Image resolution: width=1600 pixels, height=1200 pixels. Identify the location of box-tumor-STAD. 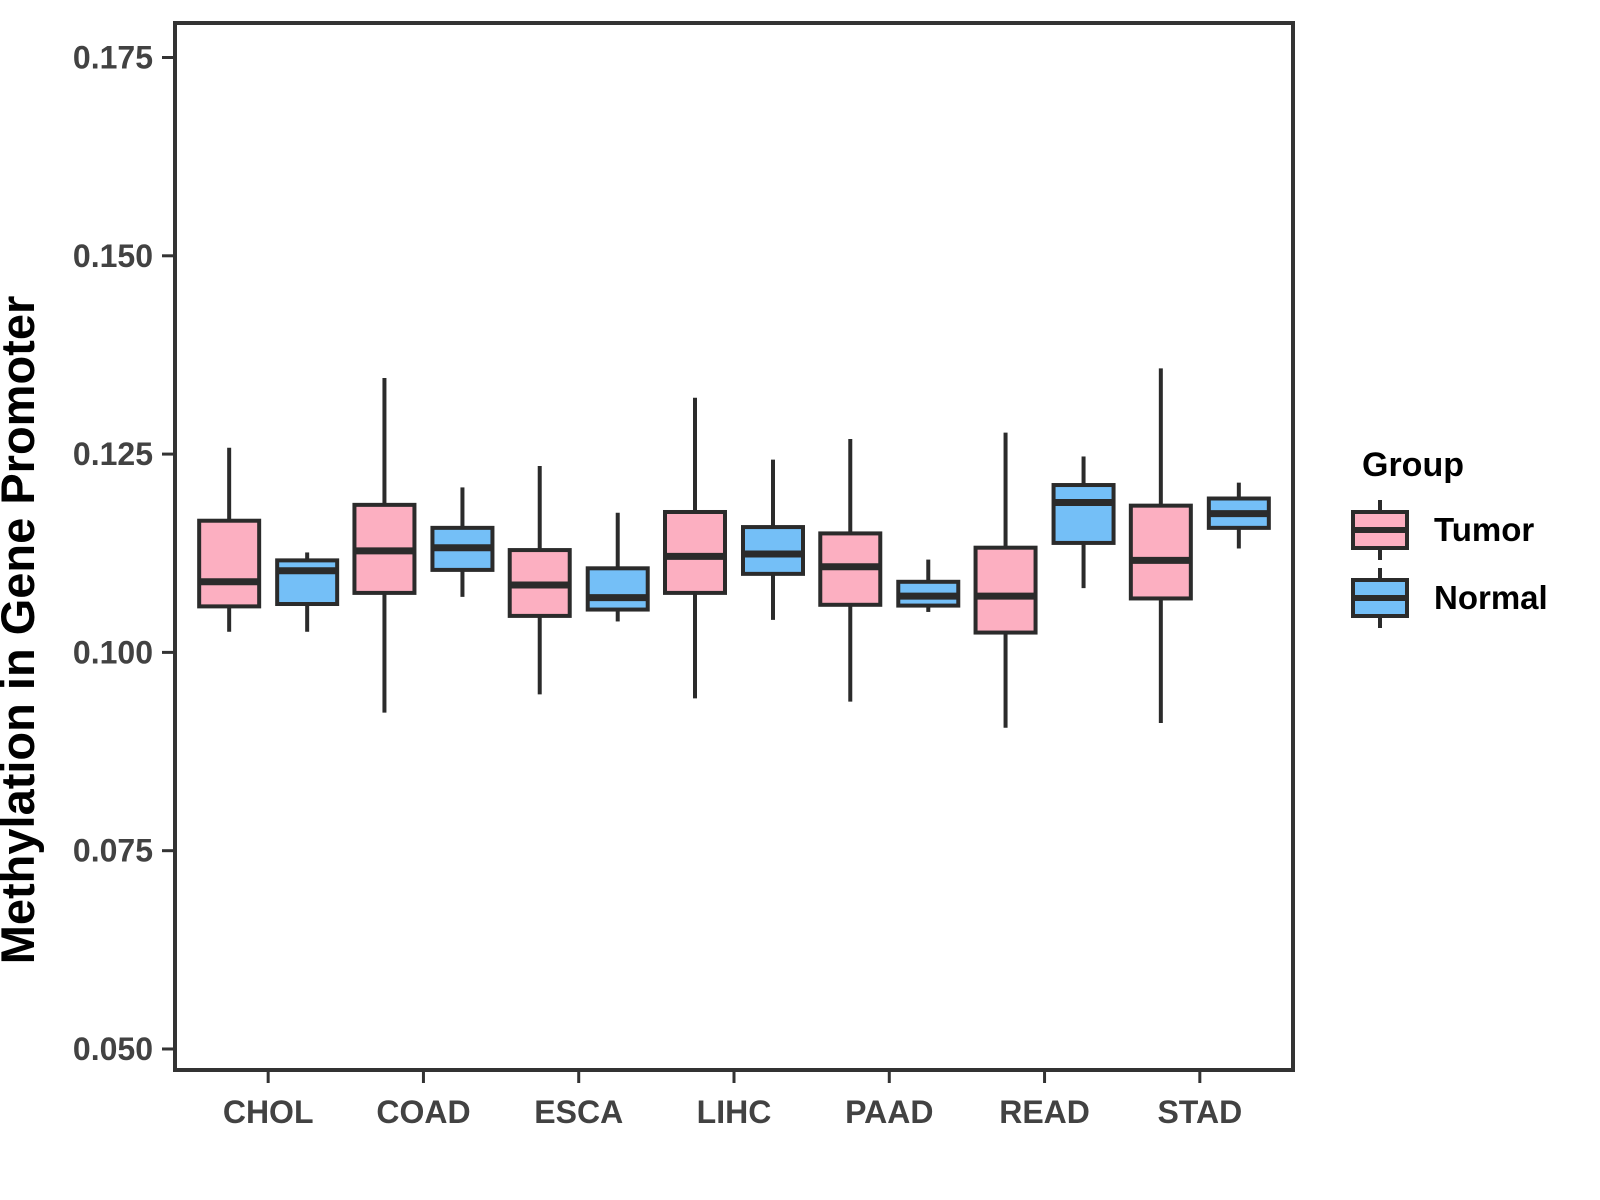
(1160, 552).